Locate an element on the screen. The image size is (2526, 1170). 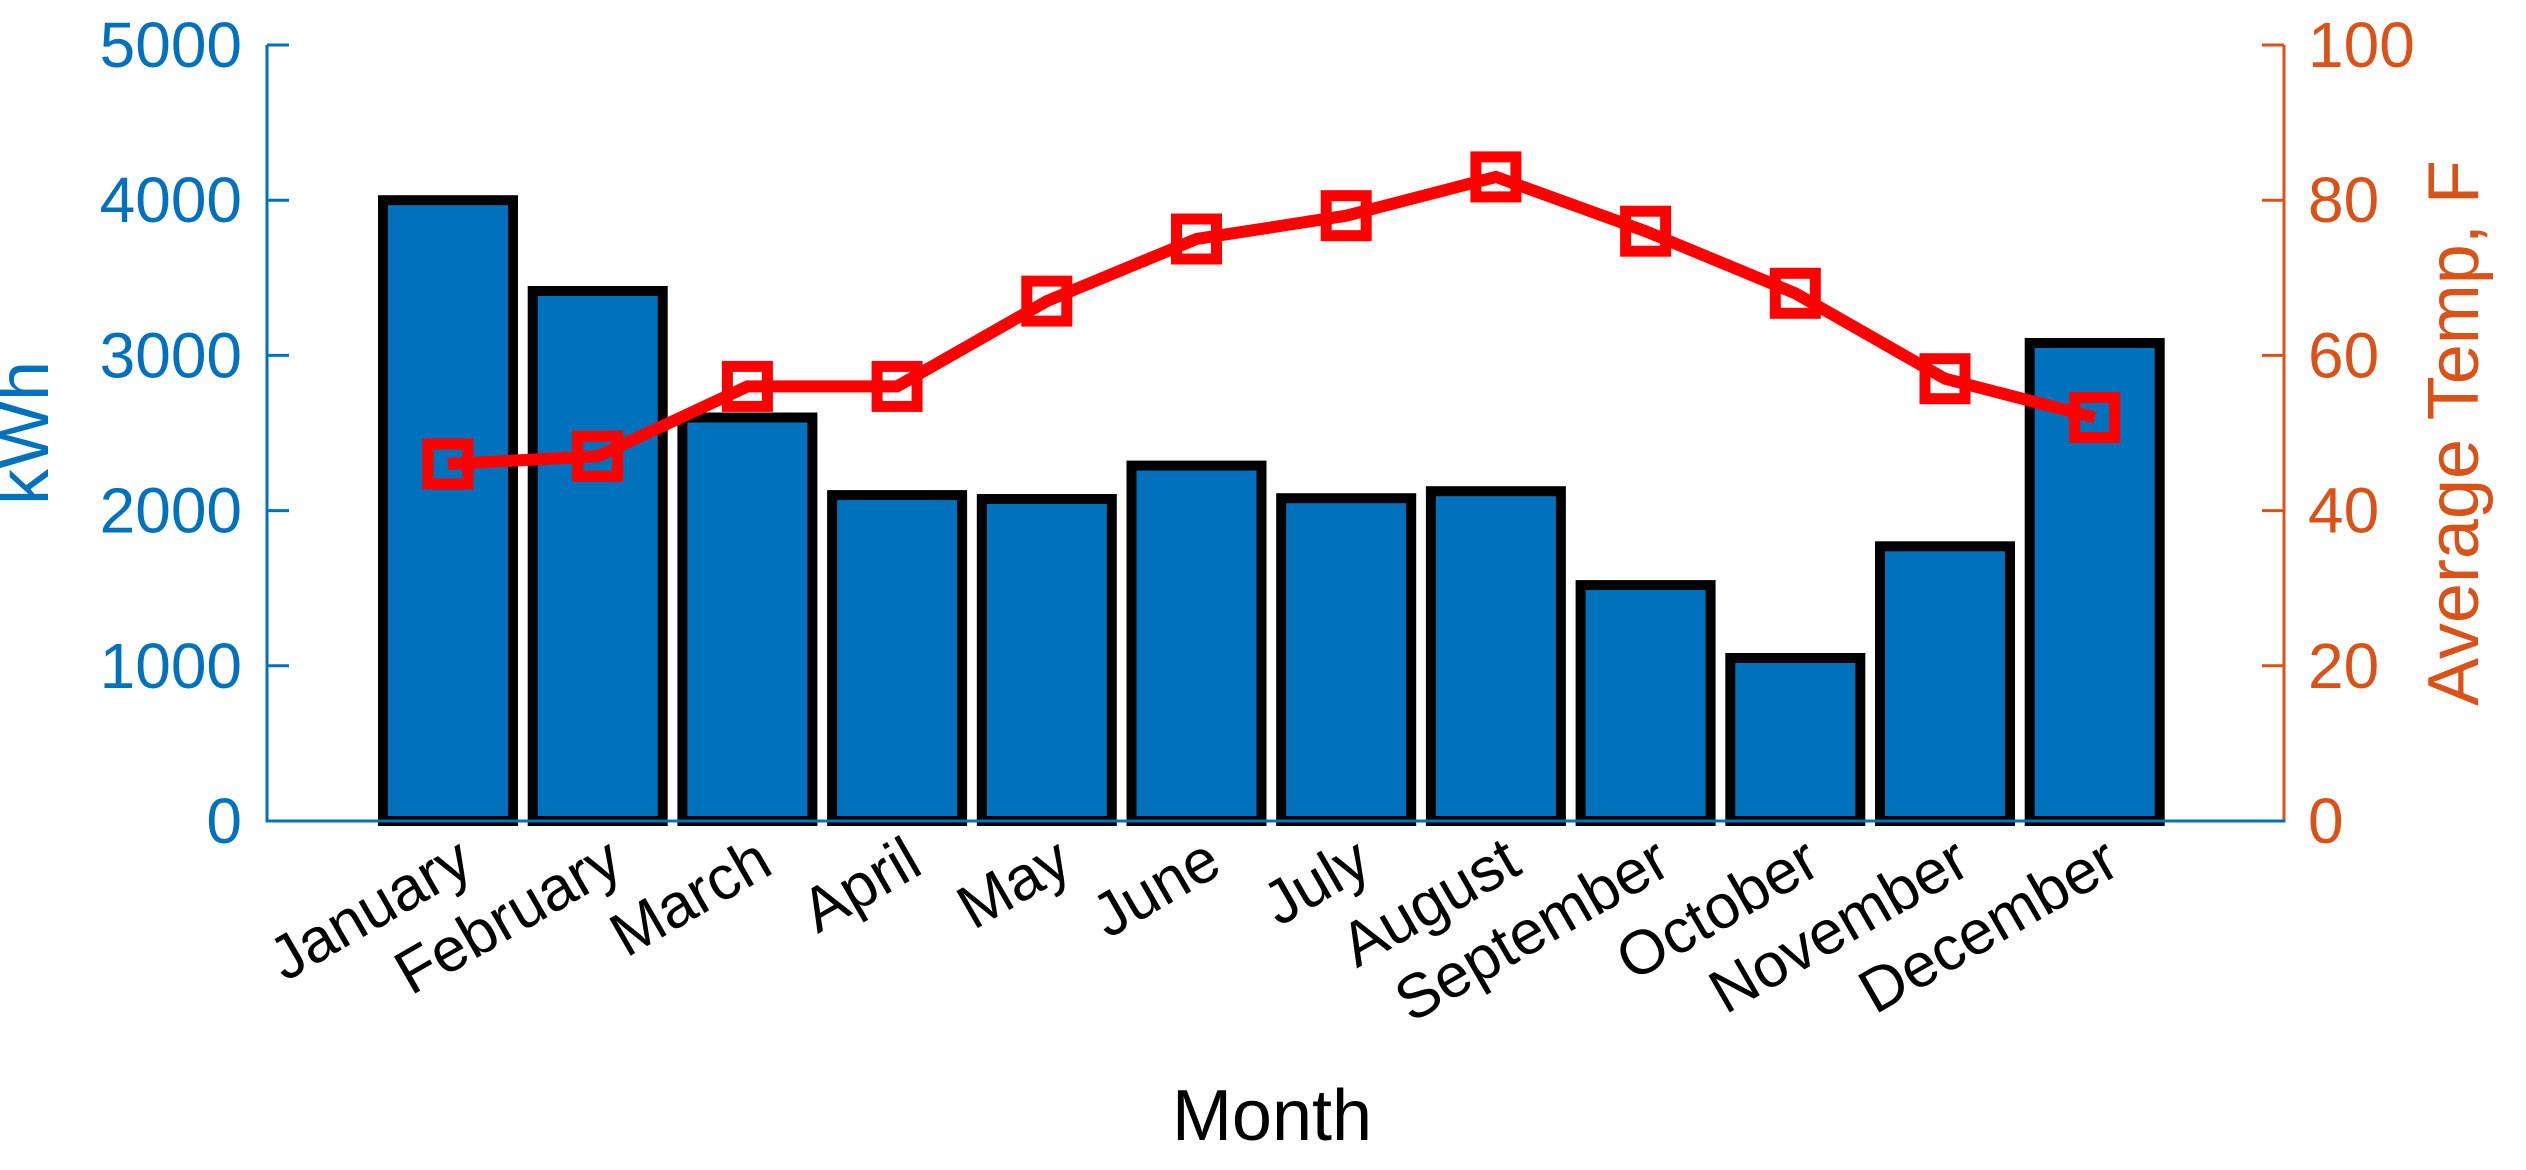
left-tick-label-0: 0 is located at coordinates (224, 821).